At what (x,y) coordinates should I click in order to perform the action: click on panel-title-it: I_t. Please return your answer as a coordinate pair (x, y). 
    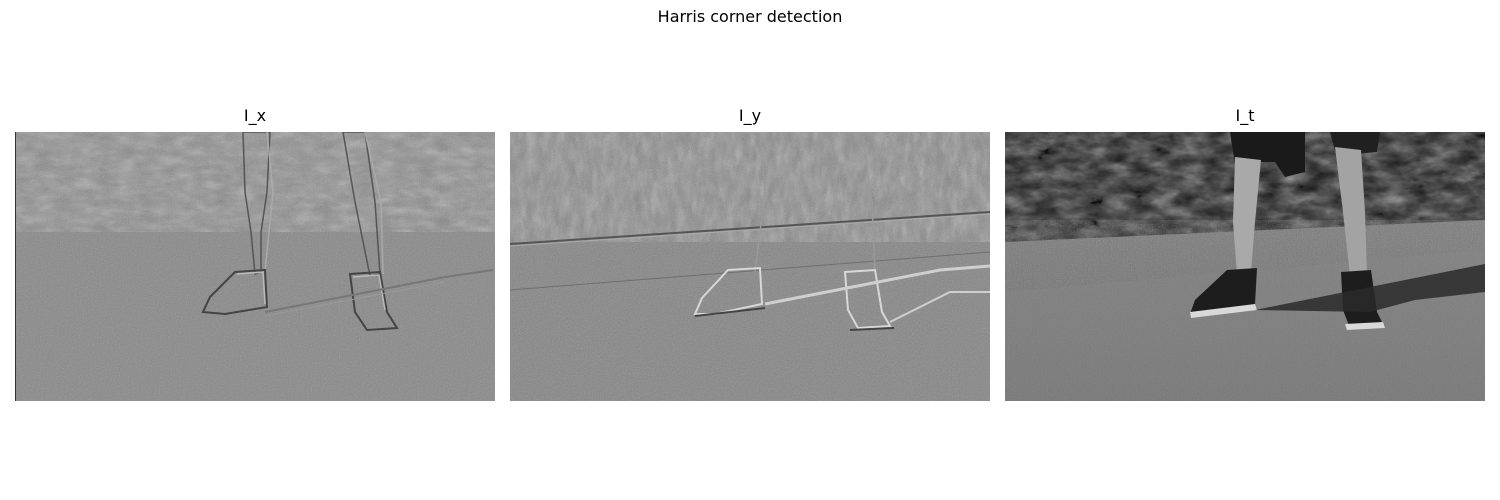
    Looking at the image, I should click on (1245, 116).